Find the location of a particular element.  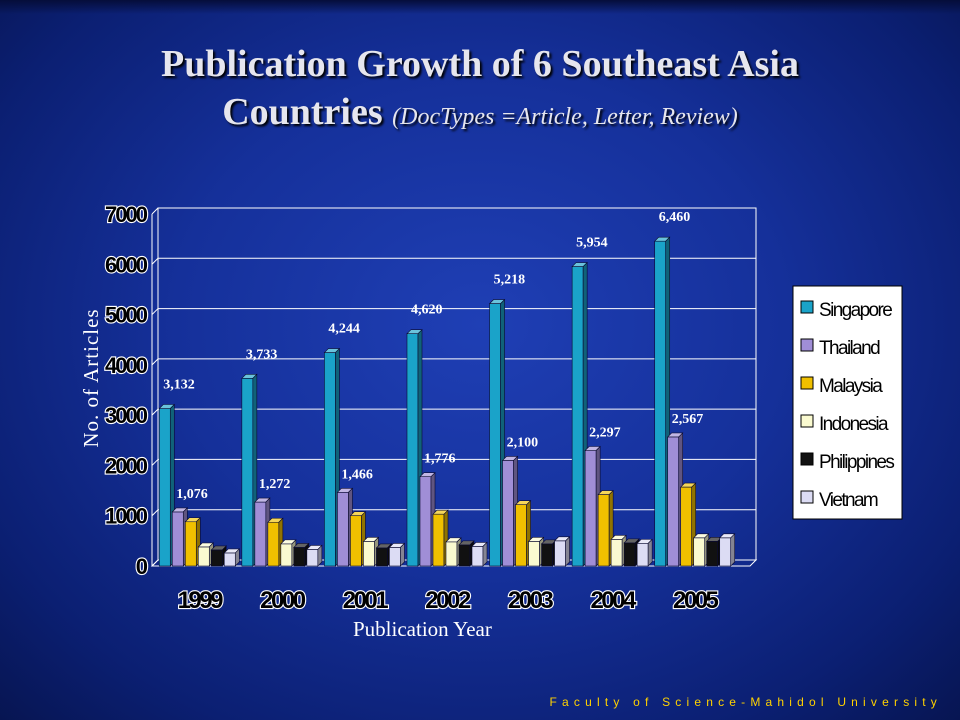

bar-thailand-2001 is located at coordinates (343, 529).